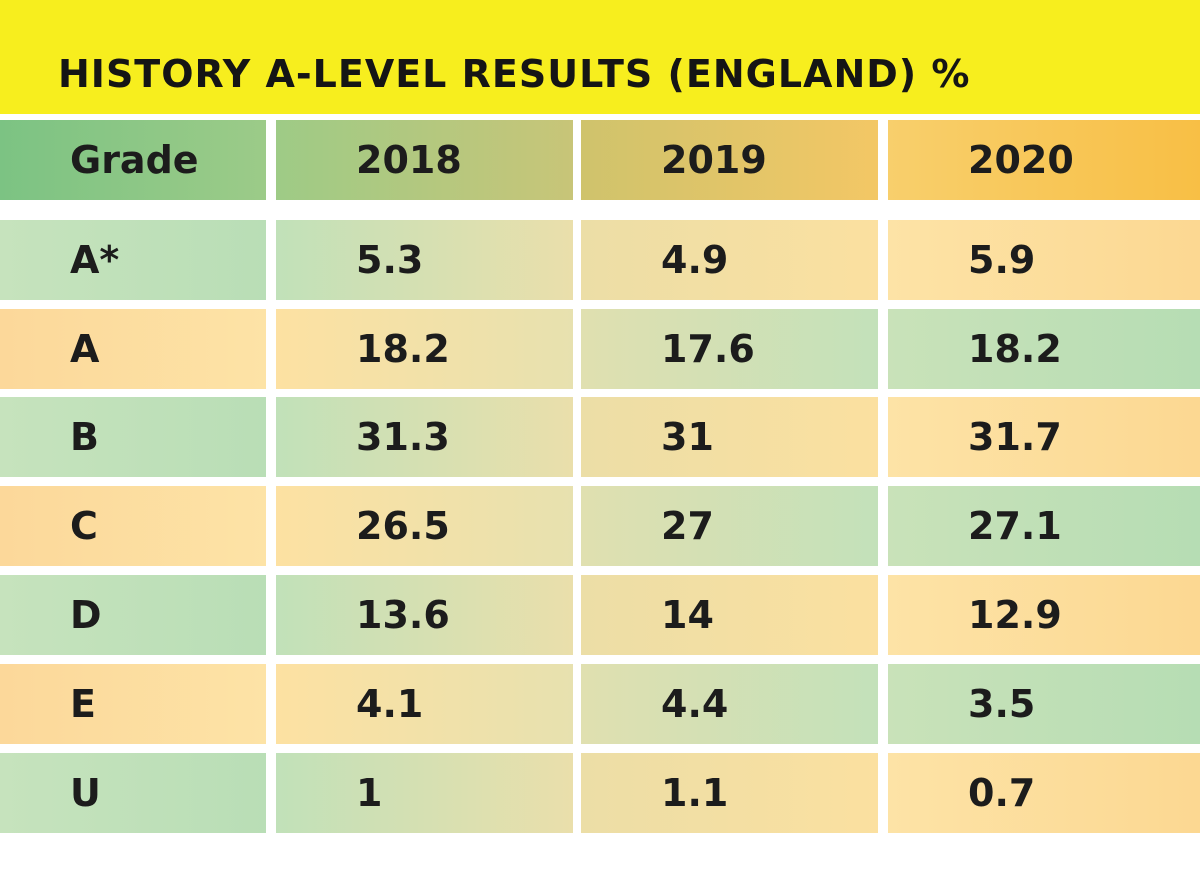 The image size is (1200, 882). I want to click on grade-cell: E, so click(133, 704).